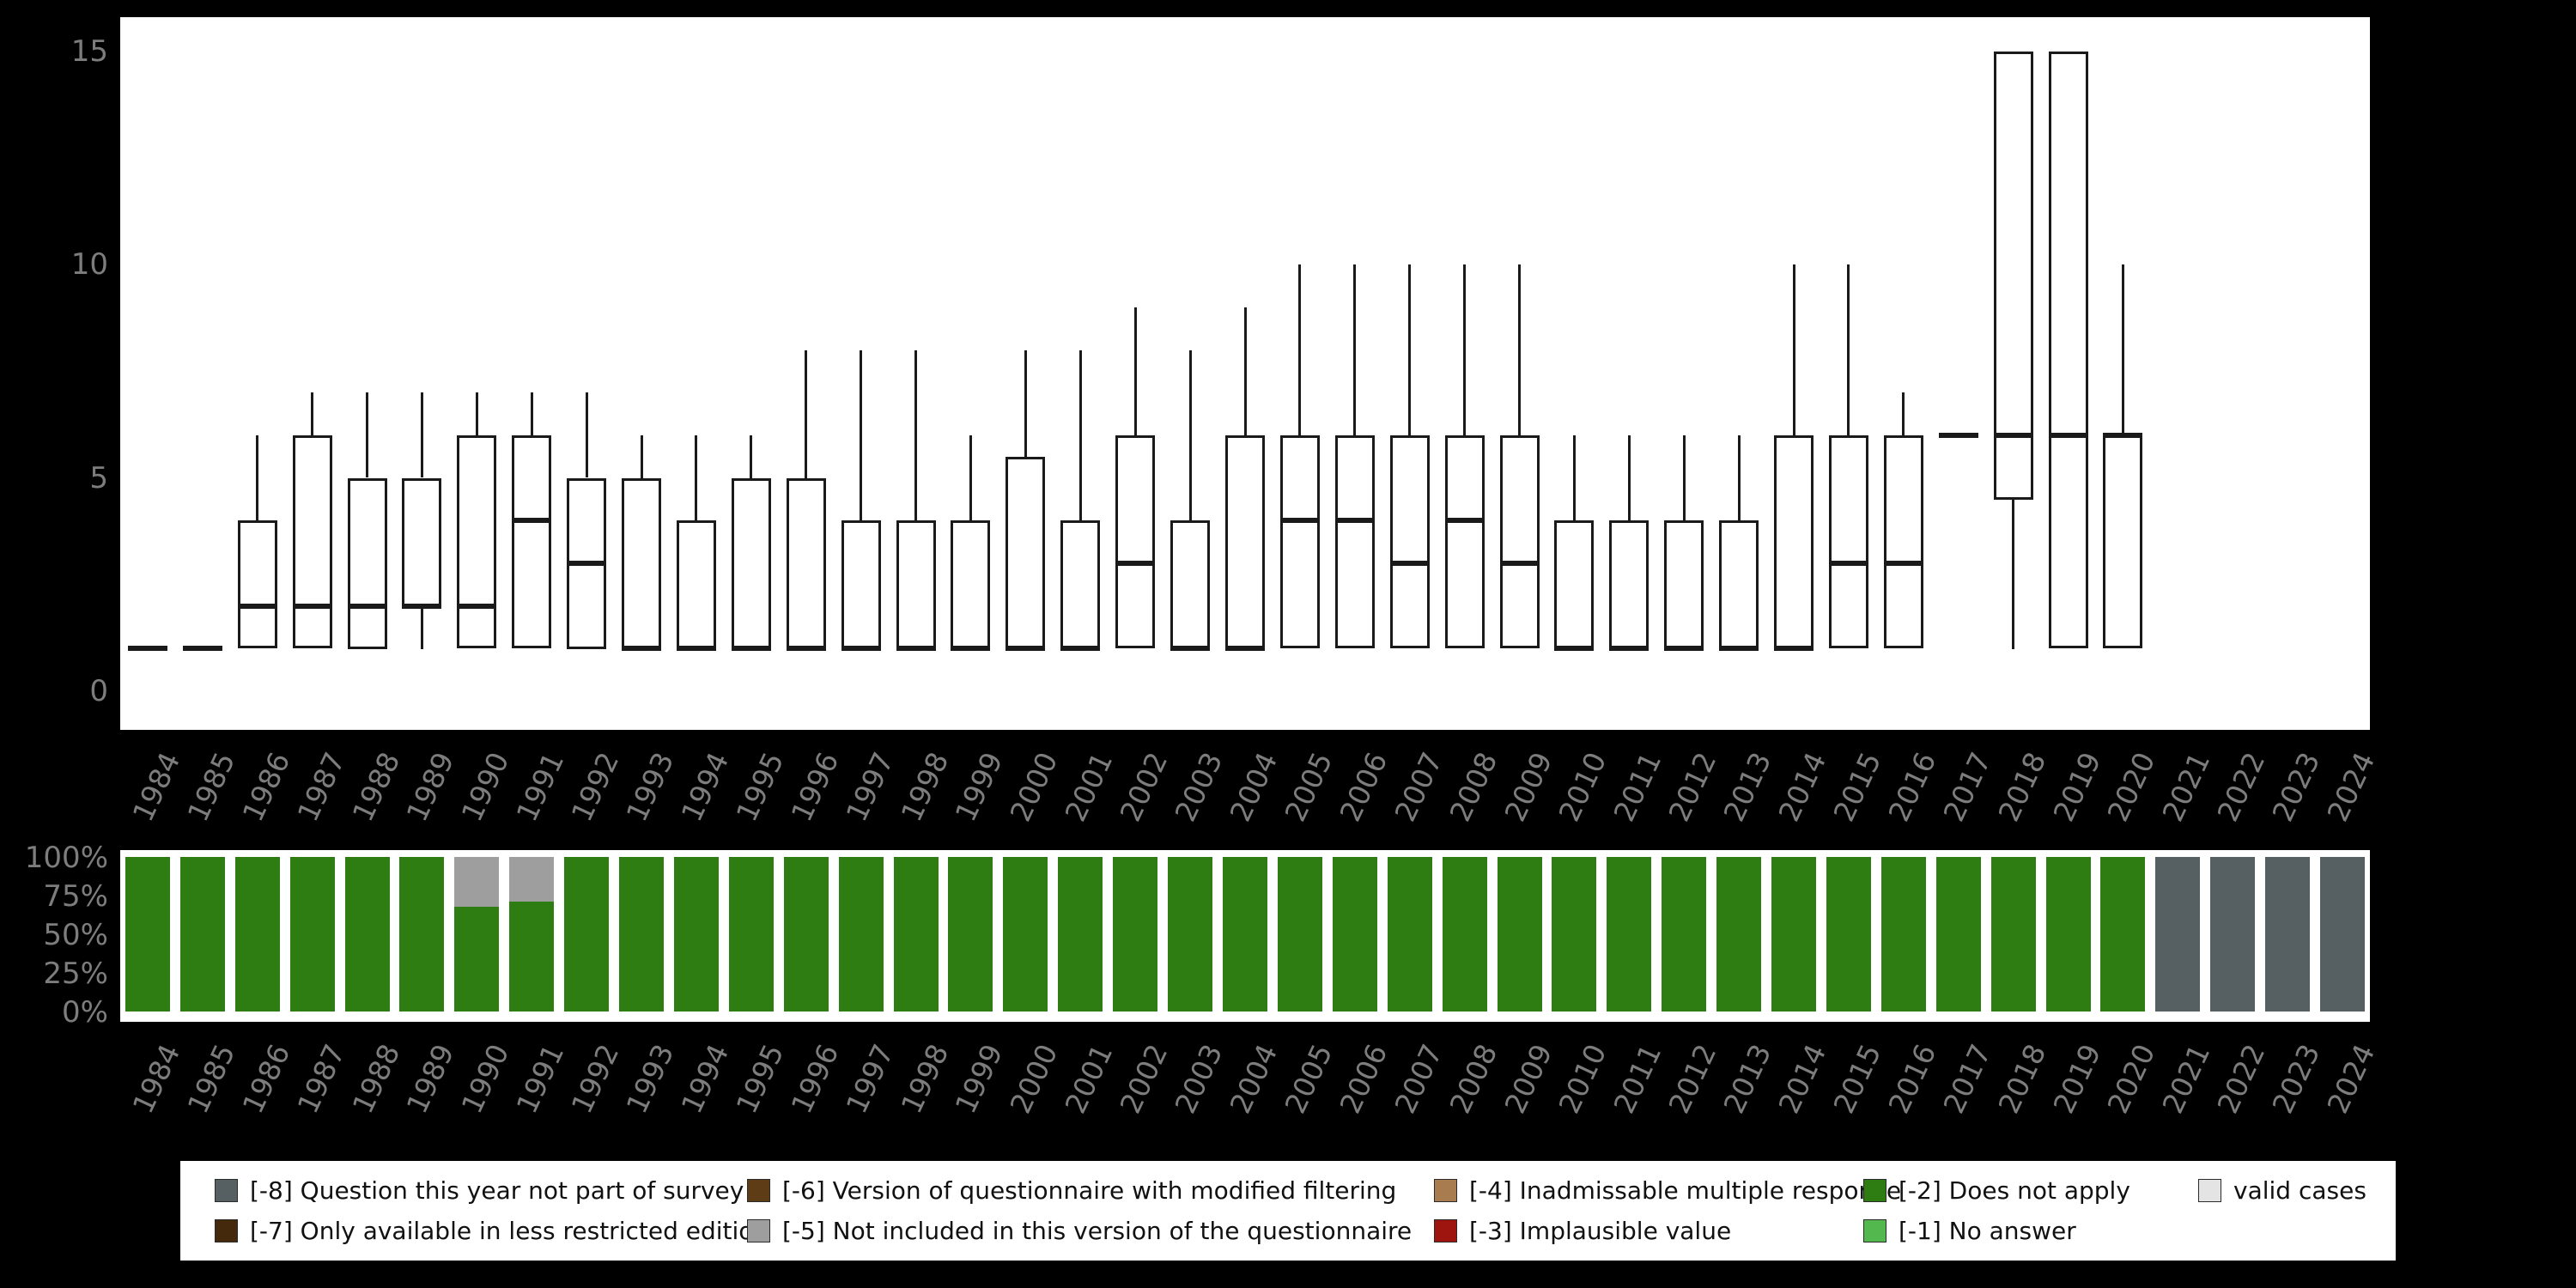 The height and width of the screenshot is (1288, 2576). I want to click on x-tick-label-2006: 2006, so click(1363, 787).